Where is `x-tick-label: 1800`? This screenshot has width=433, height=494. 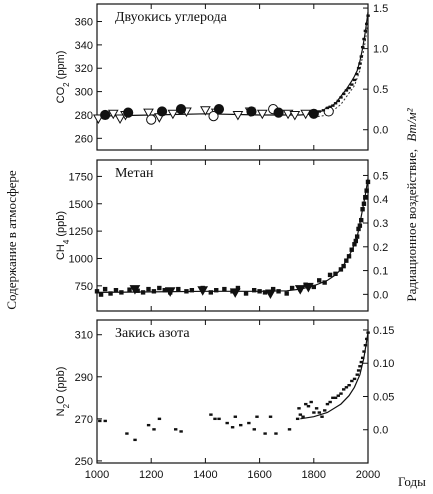
x-tick-label: 1800 is located at coordinates (314, 475).